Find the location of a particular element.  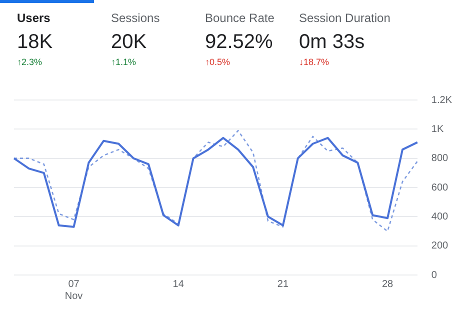

y-tick-label: 400 is located at coordinates (440, 216).